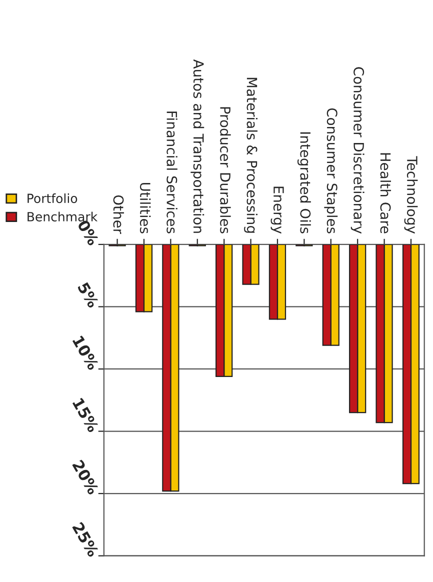 Image resolution: width=433 pixels, height=582 pixels. Describe the element at coordinates (357, 150) in the screenshot. I see `x-tick-label: Consumer Discretionary` at that location.